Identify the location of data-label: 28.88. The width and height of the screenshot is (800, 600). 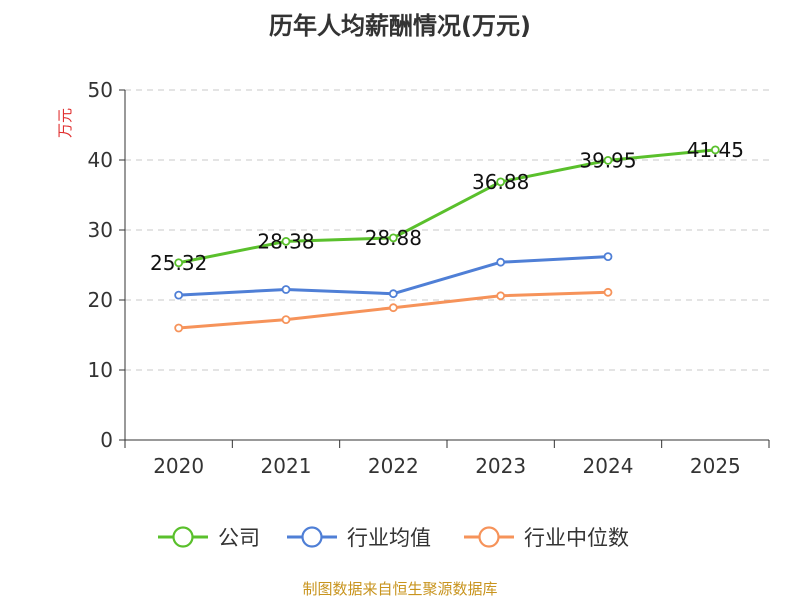
(393, 238).